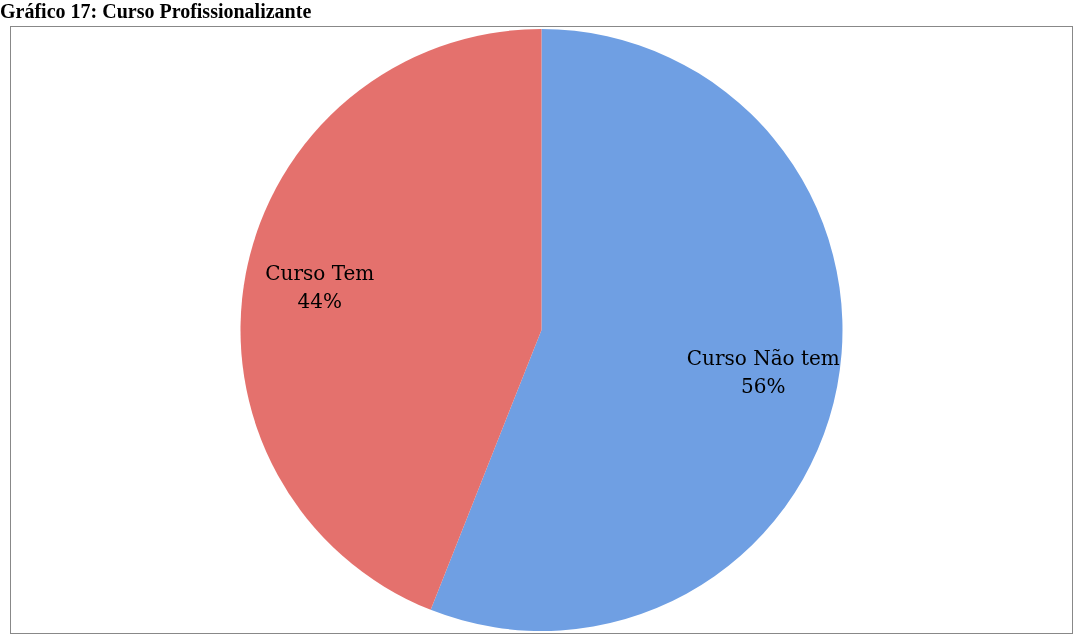 The image size is (1075, 636). I want to click on slice-label: Curso Não tem, so click(763, 357).